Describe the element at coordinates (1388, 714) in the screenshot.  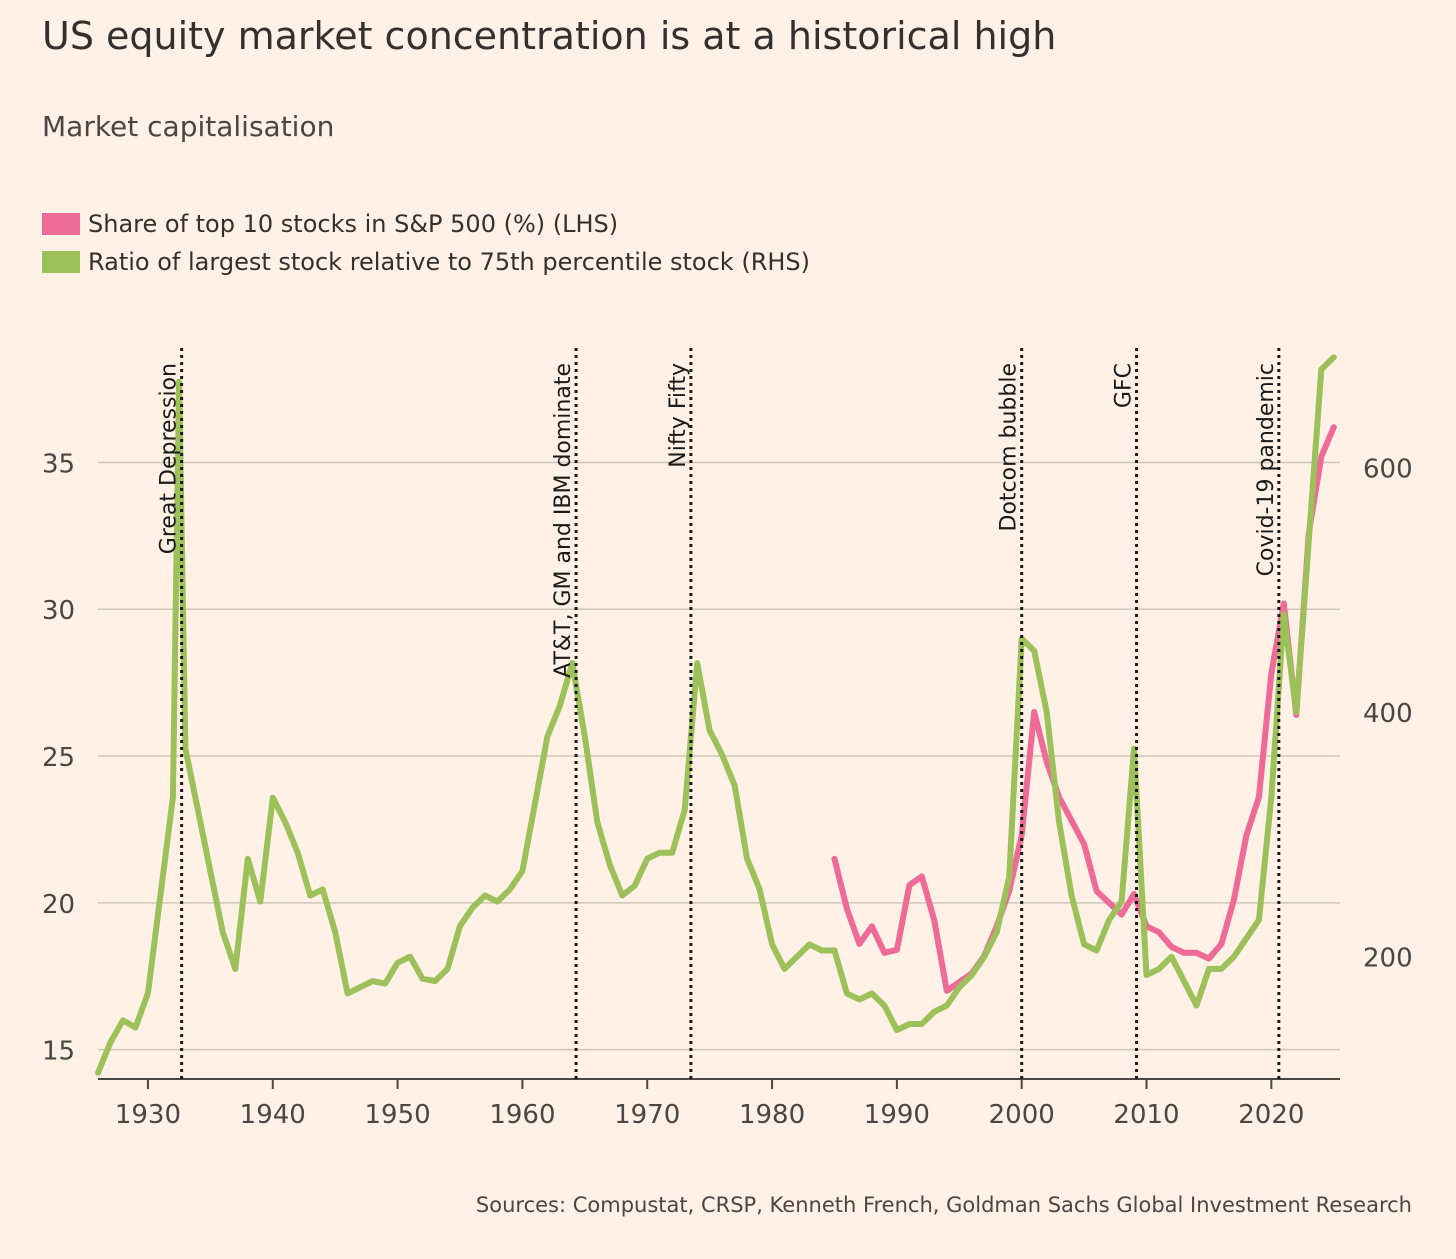
I see `y-right-tick-label: 400` at that location.